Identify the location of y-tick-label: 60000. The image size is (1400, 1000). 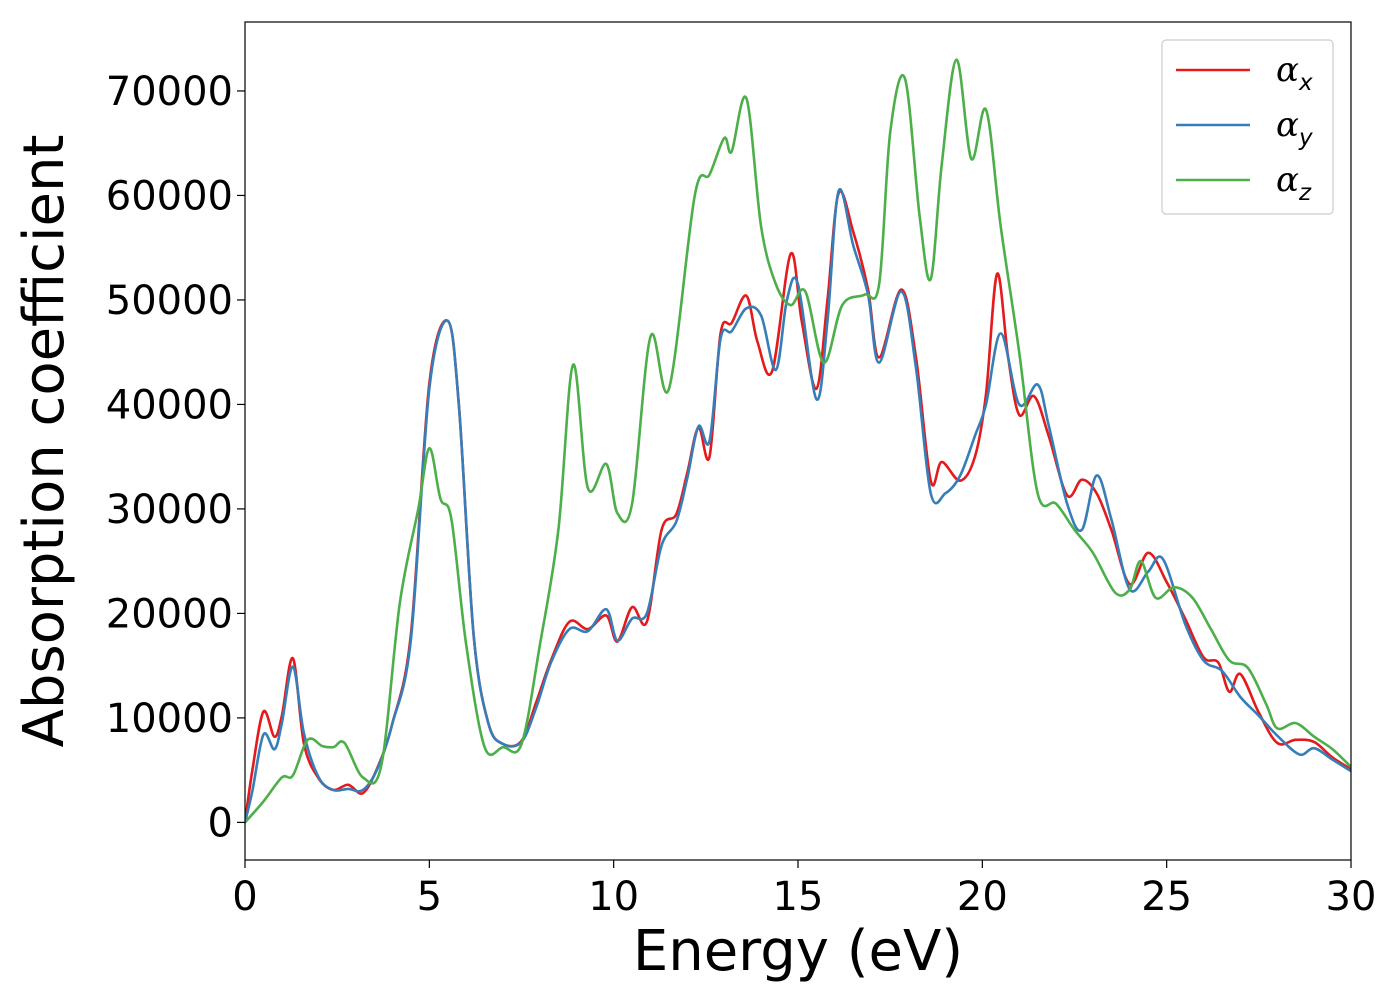
(169, 196).